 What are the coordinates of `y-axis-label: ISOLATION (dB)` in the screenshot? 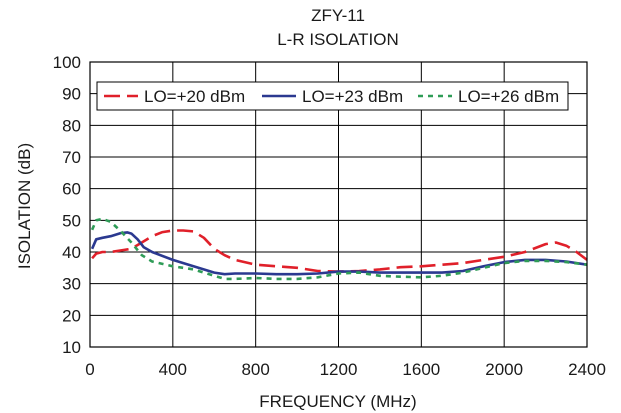 It's located at (24, 206).